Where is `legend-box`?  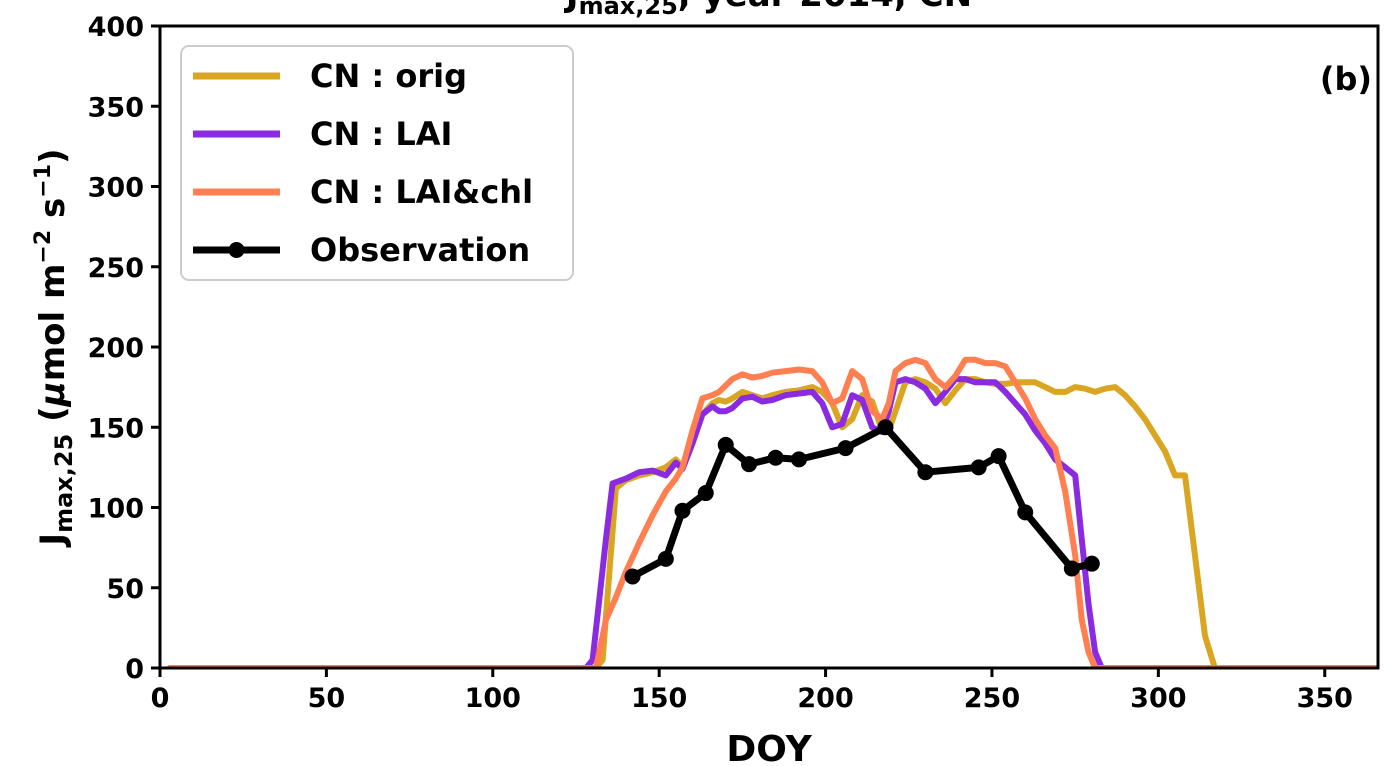 legend-box is located at coordinates (377, 163).